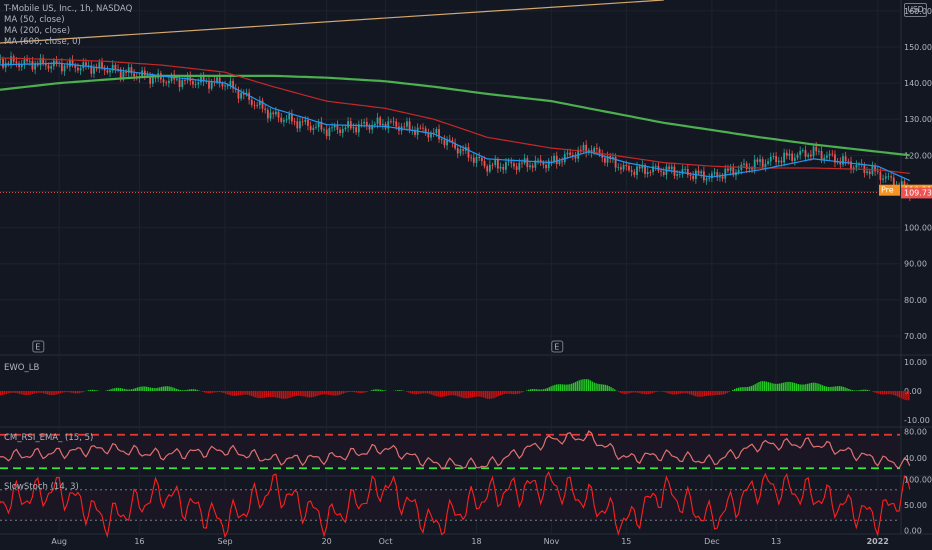 This screenshot has width=932, height=550. I want to click on legend-ma600: MA (600, close, 0), so click(42, 42).